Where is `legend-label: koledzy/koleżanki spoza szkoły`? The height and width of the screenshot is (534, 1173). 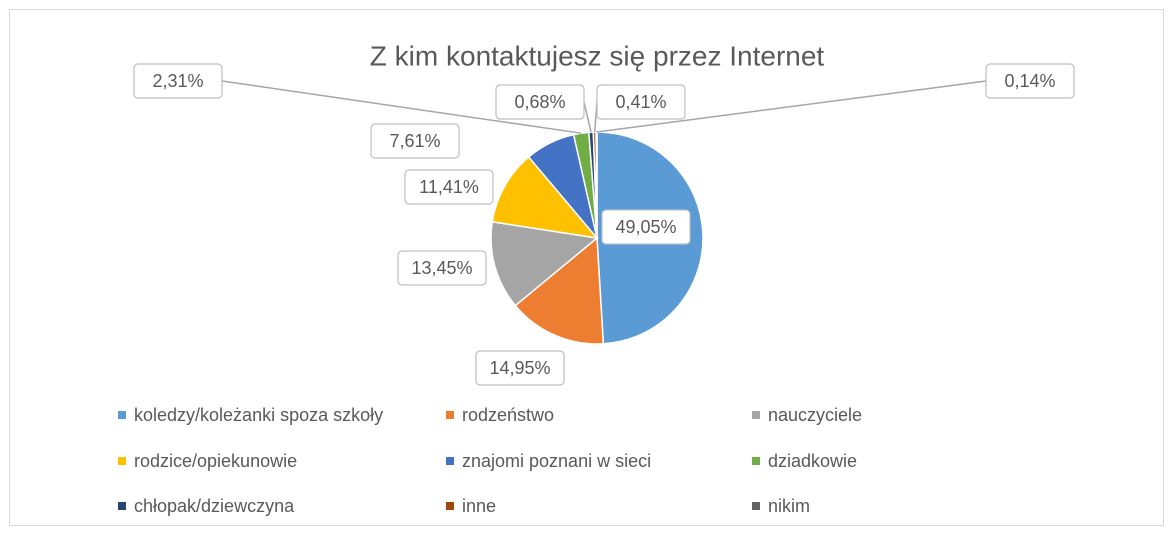
legend-label: koledzy/koleżanki spoza szkoły is located at coordinates (258, 415).